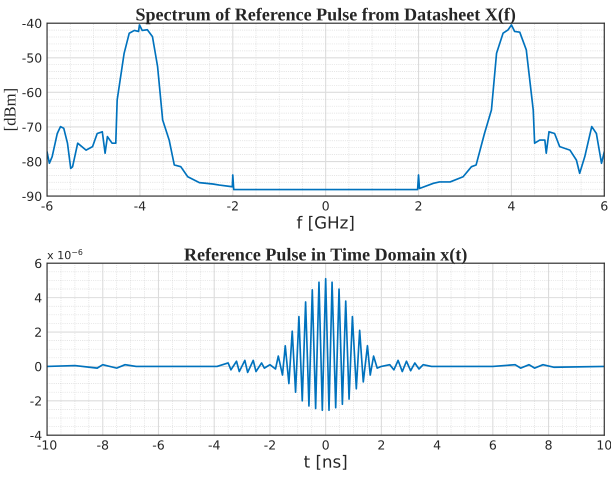 The image size is (611, 483). Describe the element at coordinates (38, 297) in the screenshot. I see `y-tick-label: 4` at that location.